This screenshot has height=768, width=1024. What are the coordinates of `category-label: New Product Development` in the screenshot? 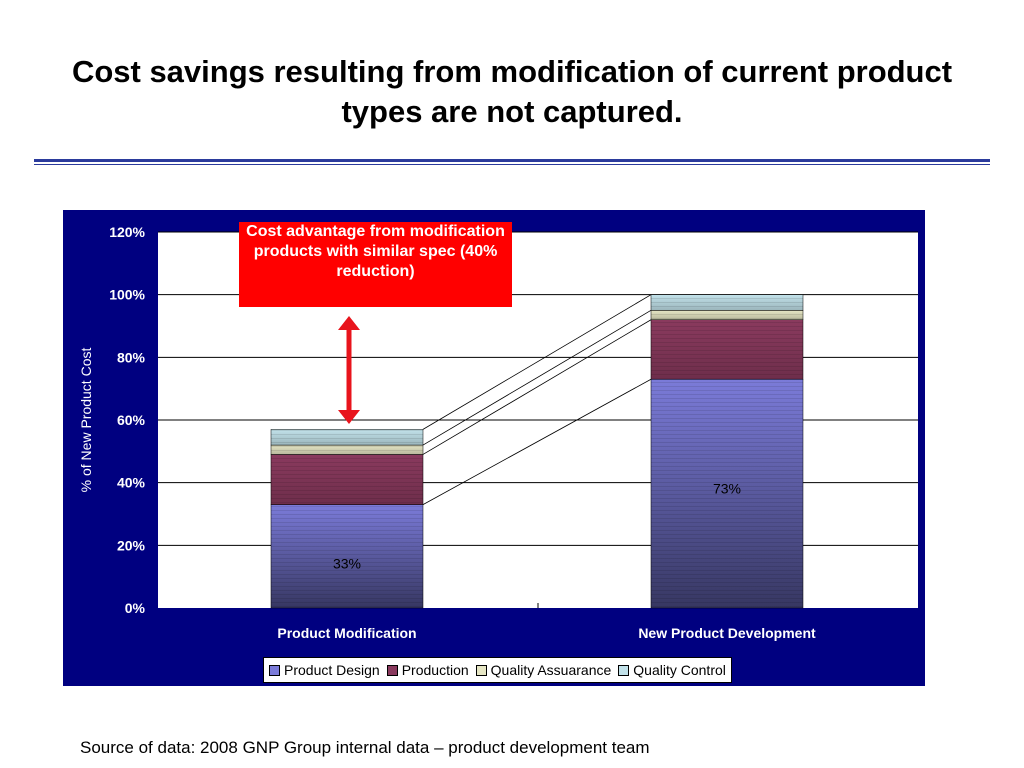 It's located at (727, 633).